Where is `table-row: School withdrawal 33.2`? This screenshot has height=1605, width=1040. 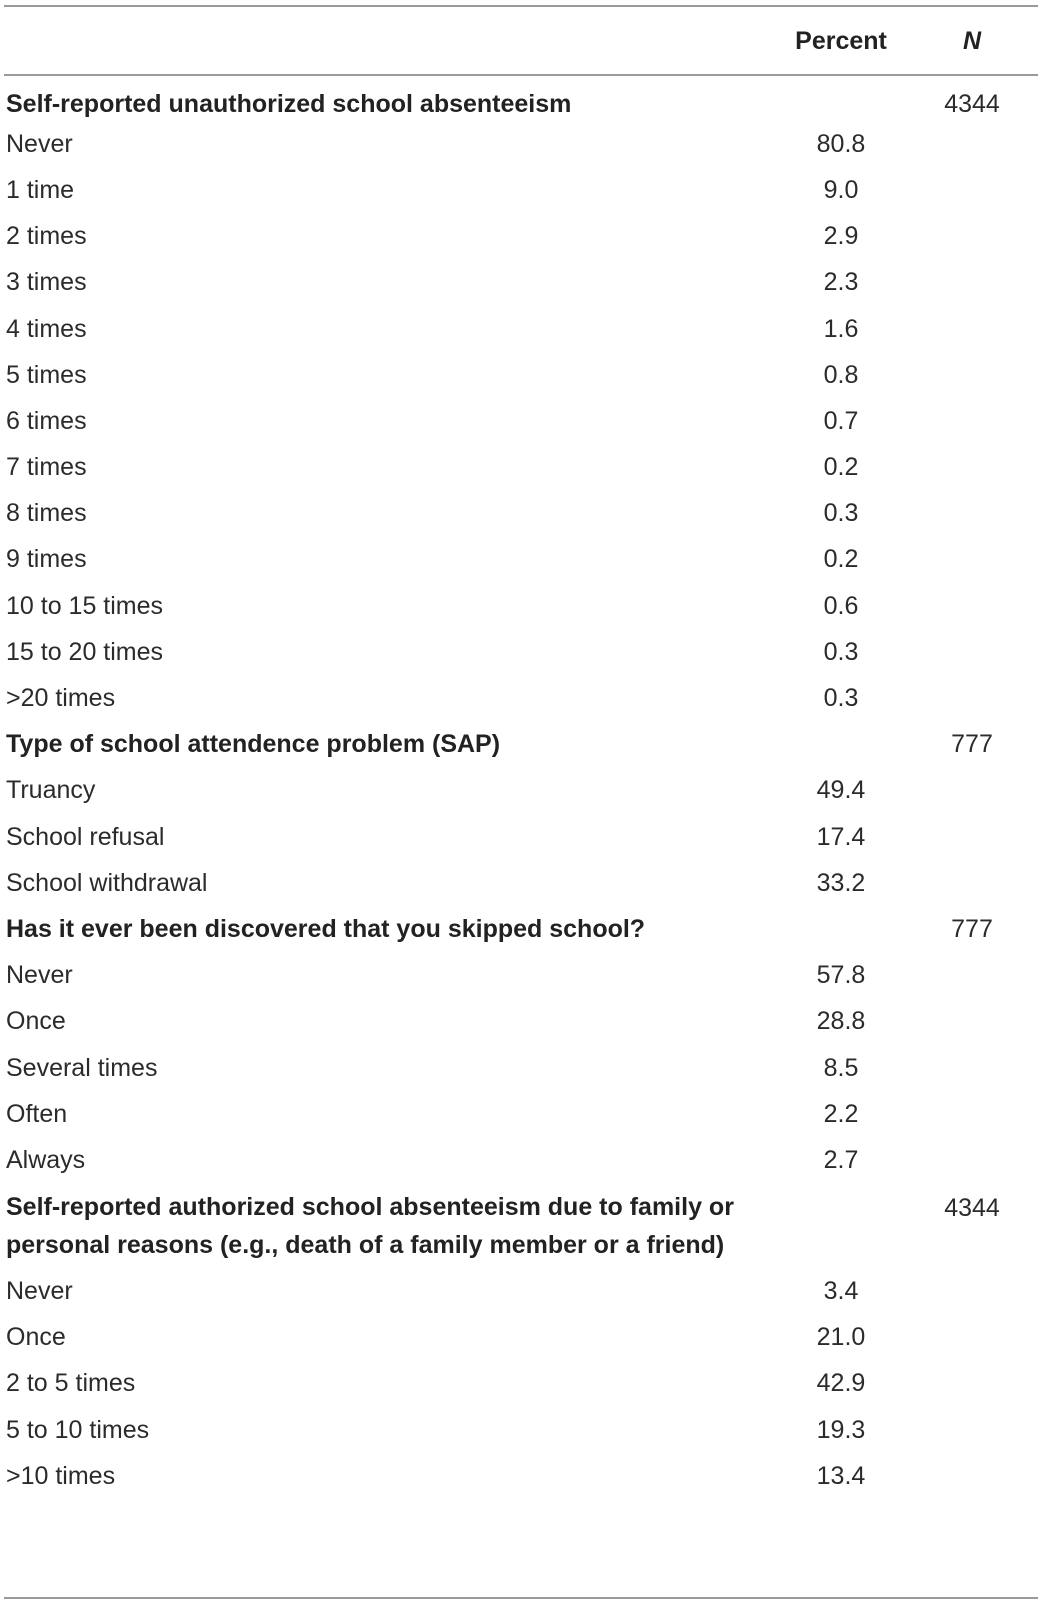
table-row: School withdrawal 33.2 is located at coordinates (520, 883).